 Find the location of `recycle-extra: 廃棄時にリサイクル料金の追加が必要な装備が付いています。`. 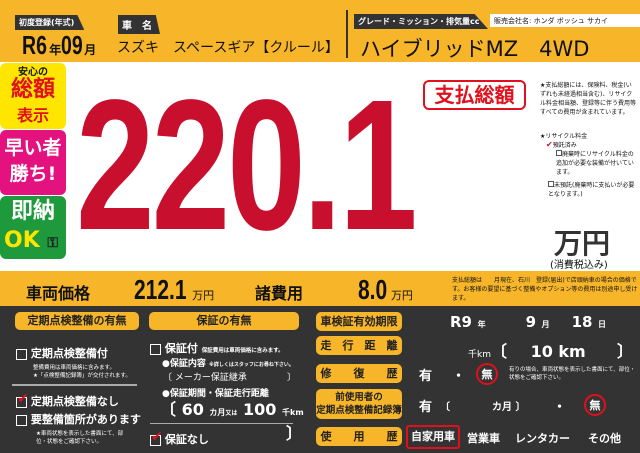

recycle-extra: 廃棄時にリサイクル料金の追加が必要な装備が付いています。 is located at coordinates (595, 163).